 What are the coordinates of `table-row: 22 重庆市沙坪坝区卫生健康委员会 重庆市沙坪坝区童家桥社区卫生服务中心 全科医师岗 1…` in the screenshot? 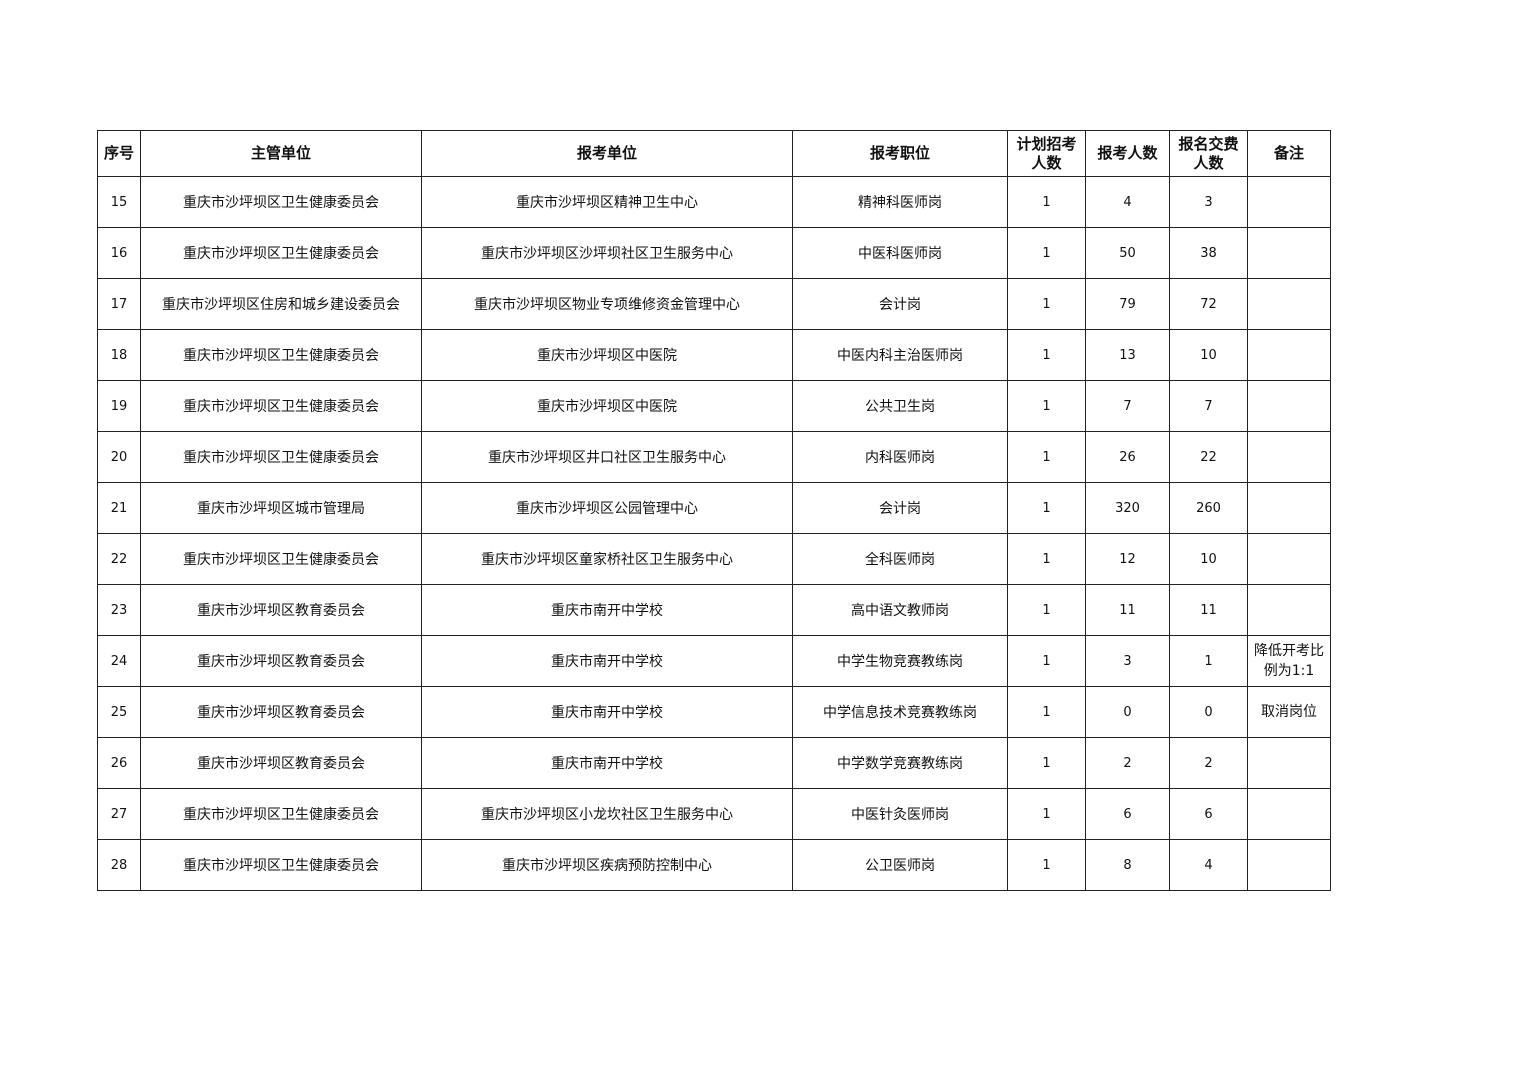 It's located at (714, 559).